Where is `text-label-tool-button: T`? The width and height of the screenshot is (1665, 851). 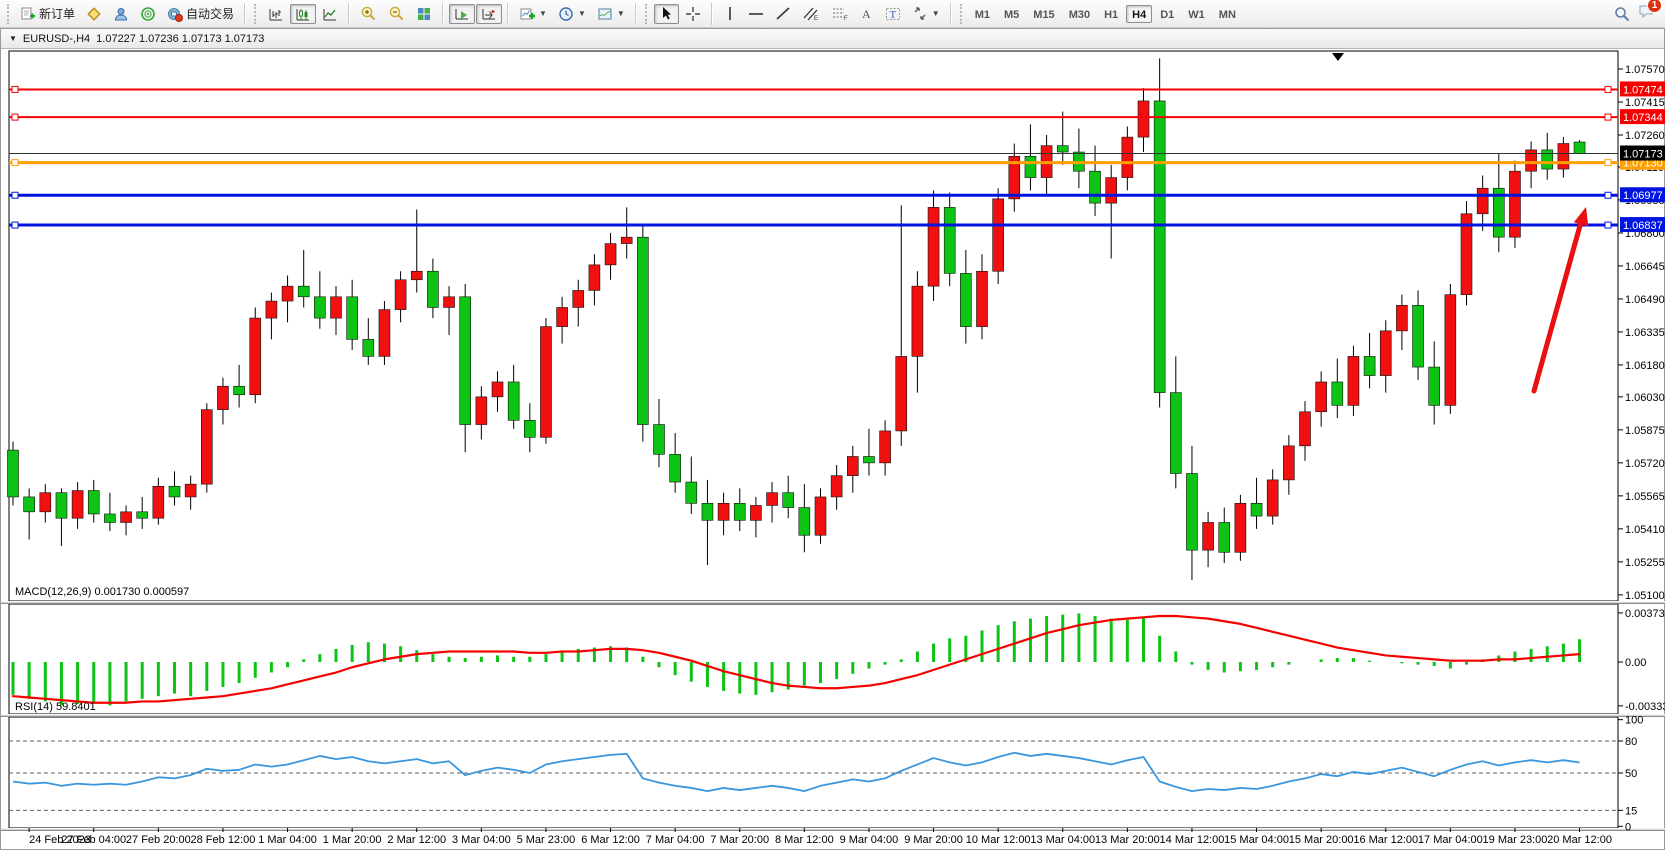 text-label-tool-button: T is located at coordinates (893, 14).